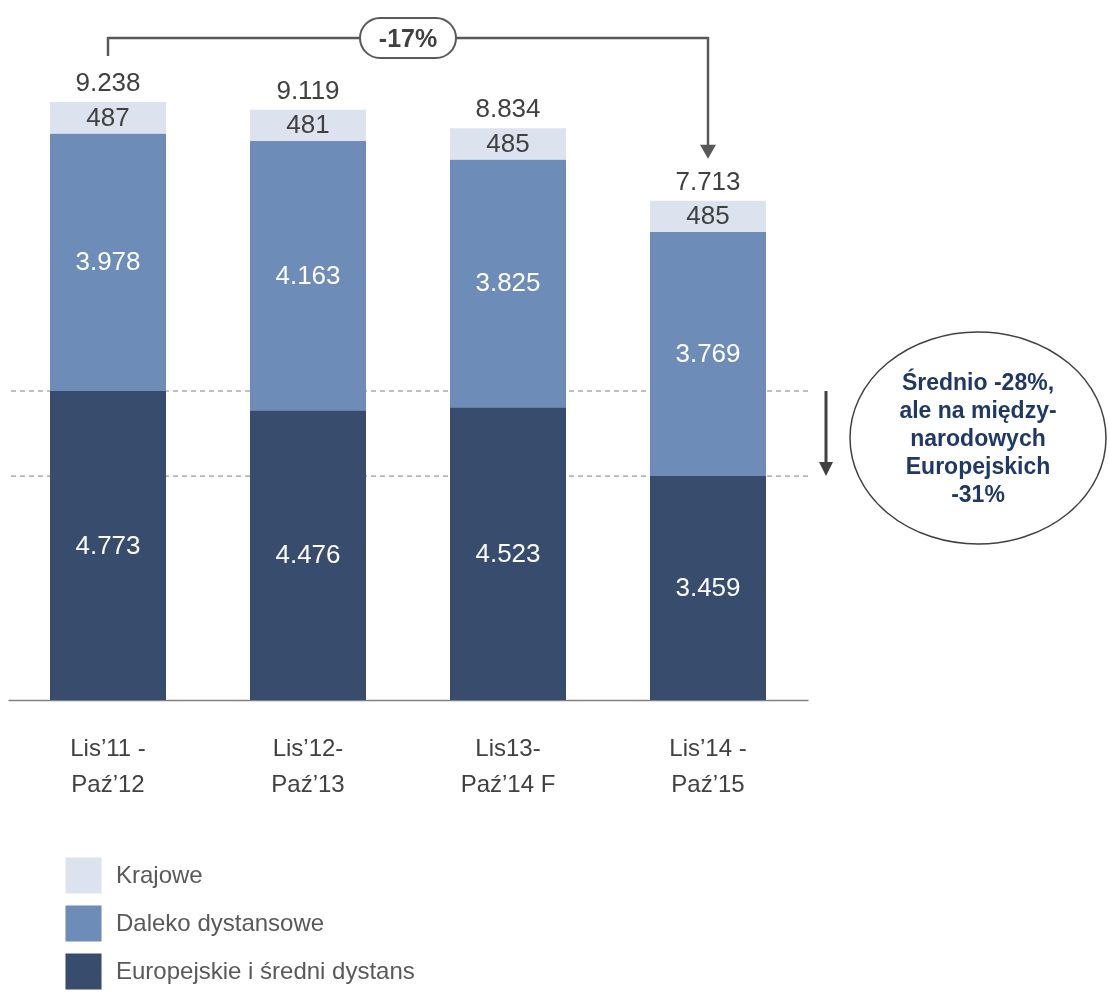  Describe the element at coordinates (308, 765) in the screenshot. I see `x-tick-label: Lis’12- Paź’13` at that location.